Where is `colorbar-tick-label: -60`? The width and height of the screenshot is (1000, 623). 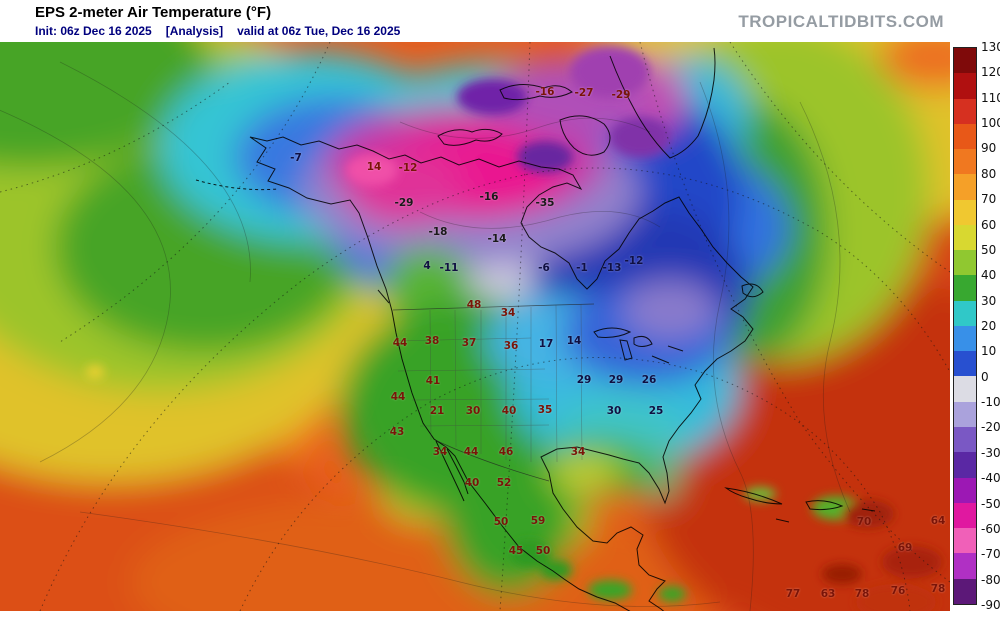 colorbar-tick-label: -60 is located at coordinates (990, 528).